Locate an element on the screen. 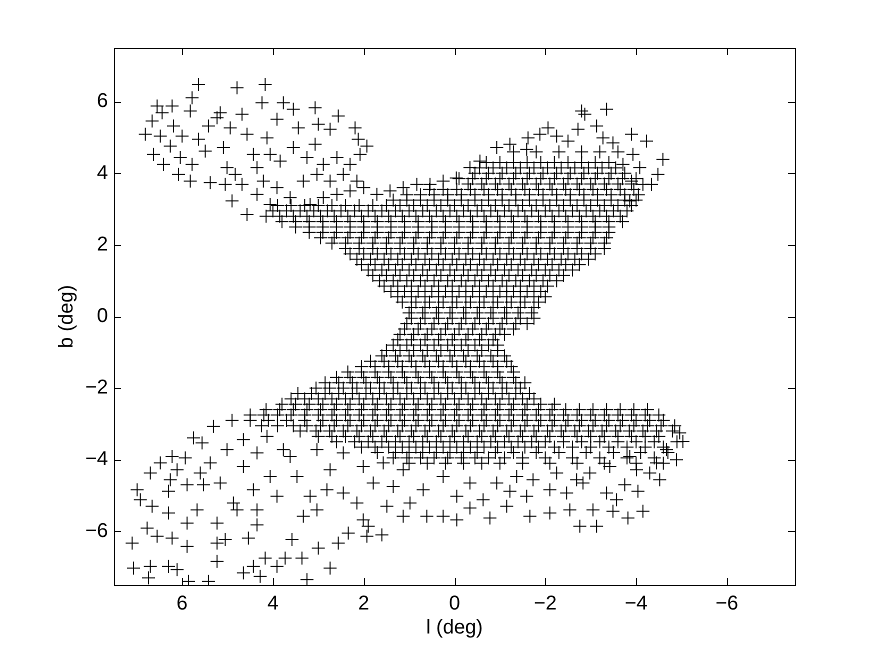 The image size is (875, 659). x-tick-label: 2 is located at coordinates (364, 603).